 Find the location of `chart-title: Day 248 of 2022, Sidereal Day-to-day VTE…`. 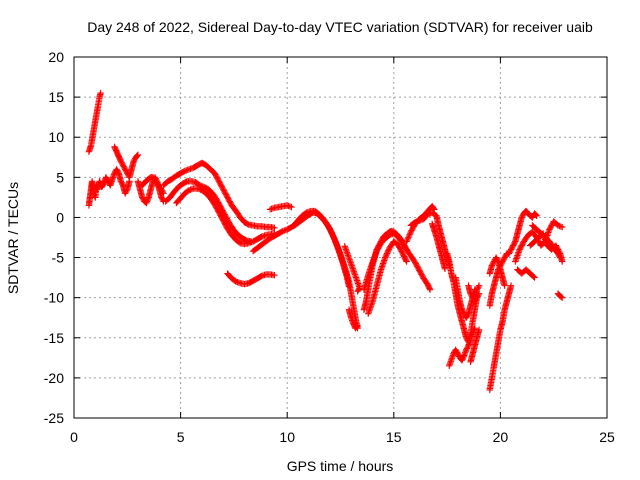

chart-title: Day 248 of 2022, Sidereal Day-to-day VTE… is located at coordinates (340, 27).